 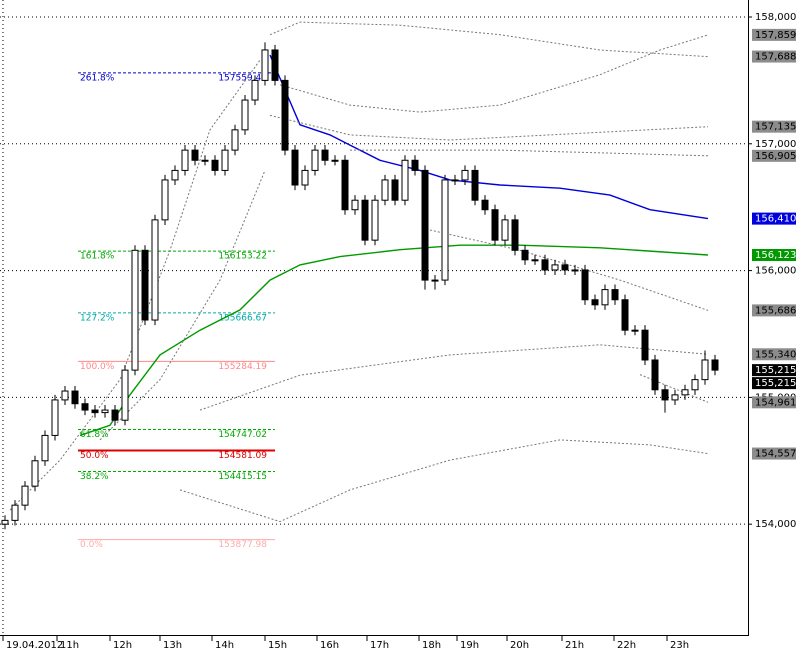 What do you see at coordinates (242, 456) in the screenshot?
I see `fib-price: 154581.09` at bounding box center [242, 456].